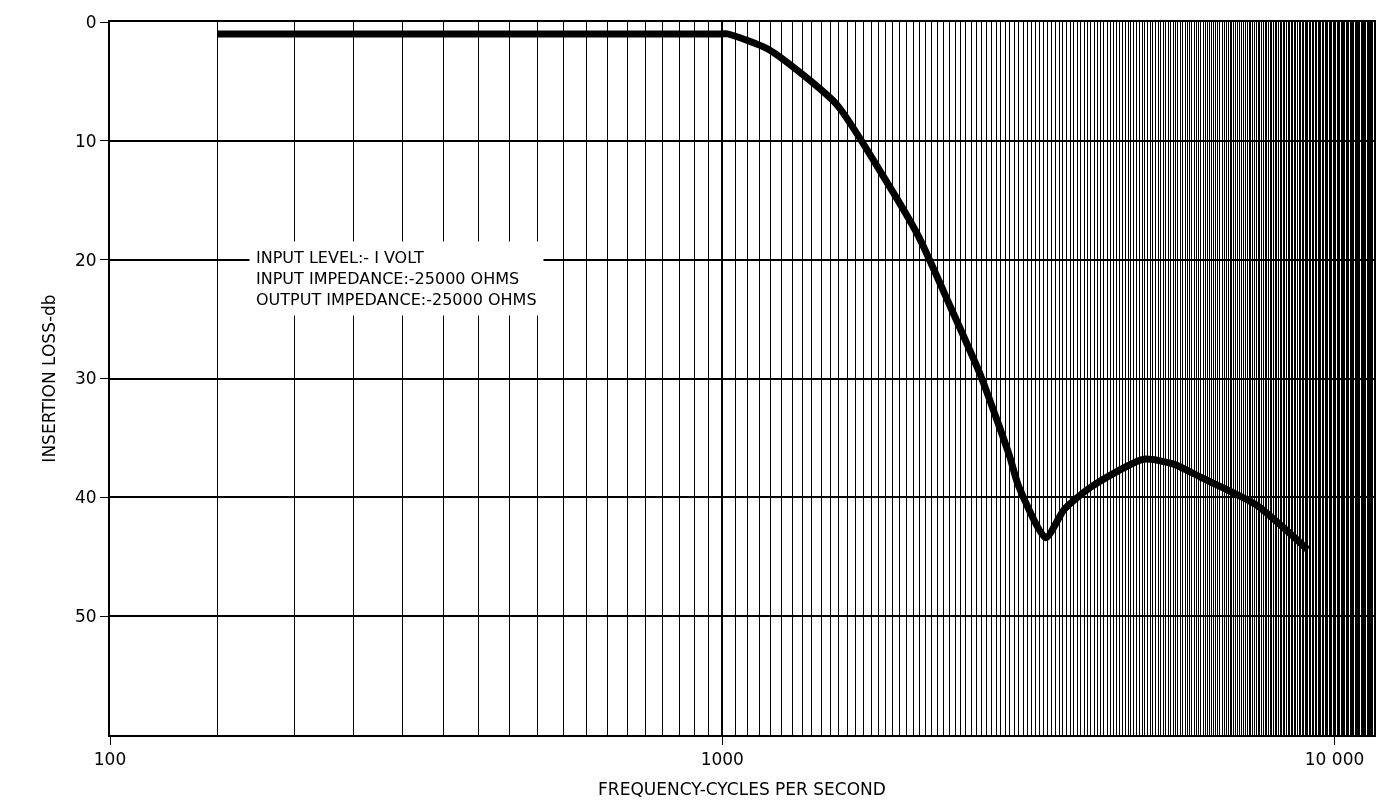  Describe the element at coordinates (85, 378) in the screenshot. I see `y-tick-label: 30` at that location.